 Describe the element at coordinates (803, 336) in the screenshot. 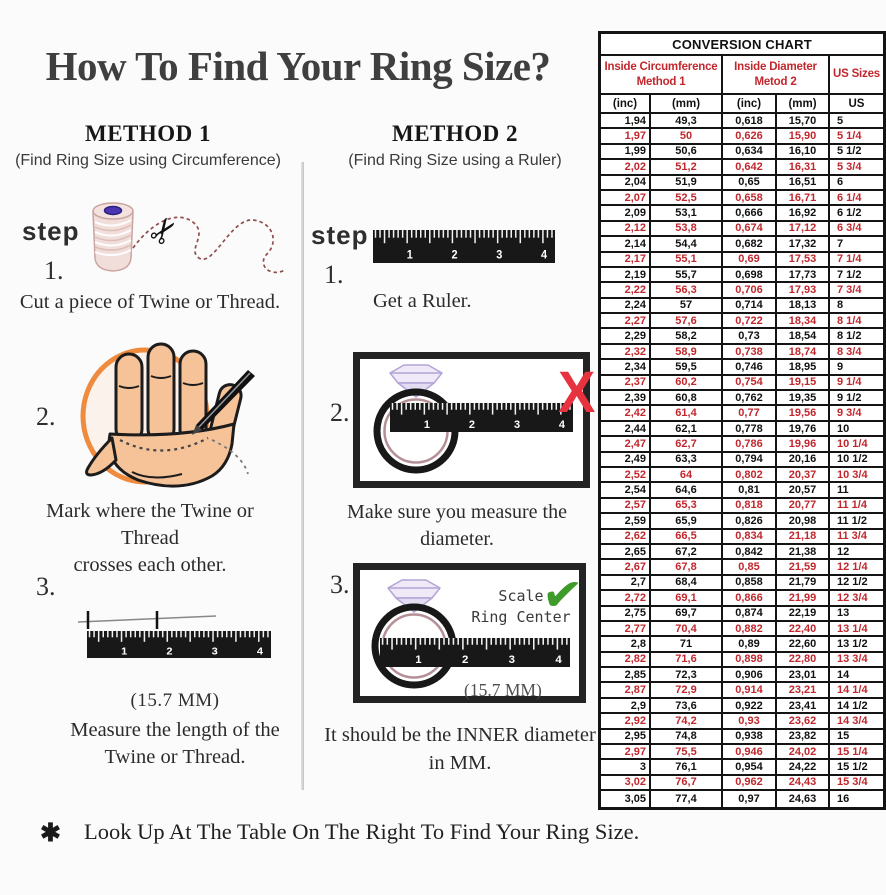

I see `table-cell: 18,54` at that location.